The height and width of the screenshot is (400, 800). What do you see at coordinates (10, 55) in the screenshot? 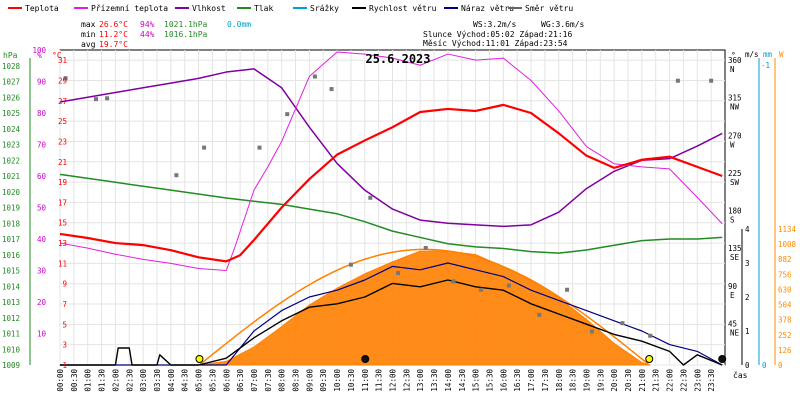
I see `pressure-axis-unit: hPa` at bounding box center [10, 55].